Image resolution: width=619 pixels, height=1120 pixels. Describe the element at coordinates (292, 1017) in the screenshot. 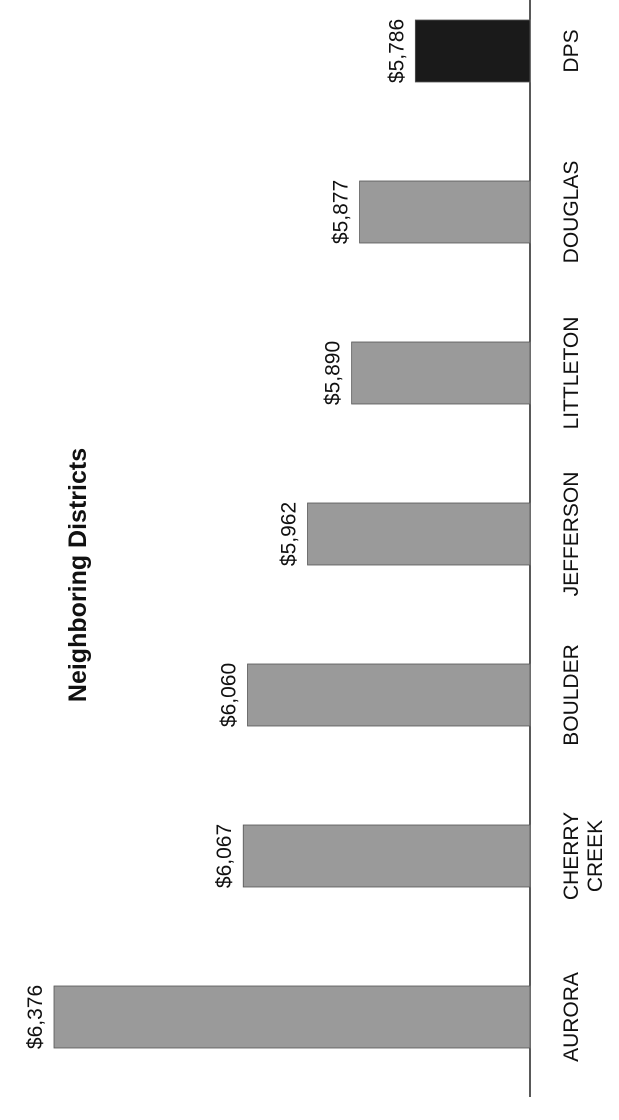

I see `bar-aurora` at that location.